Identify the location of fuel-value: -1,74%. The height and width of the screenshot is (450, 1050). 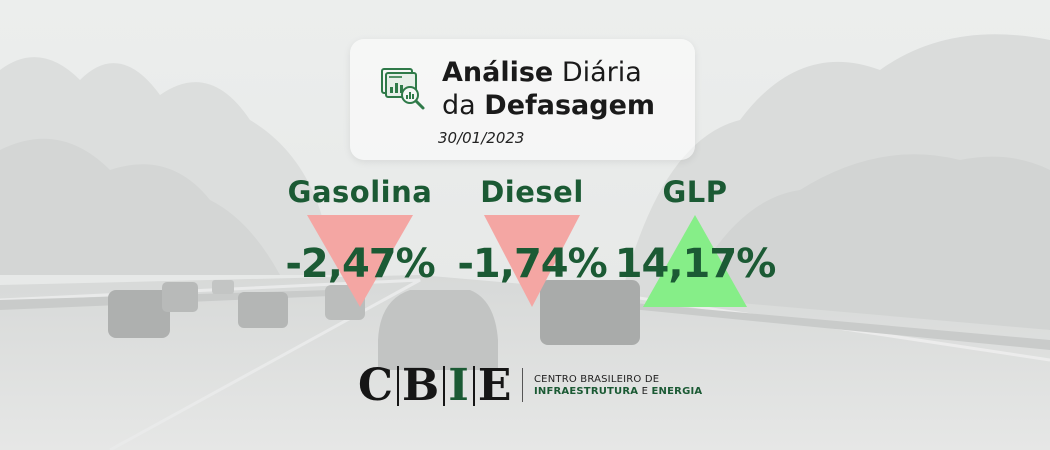
(532, 264).